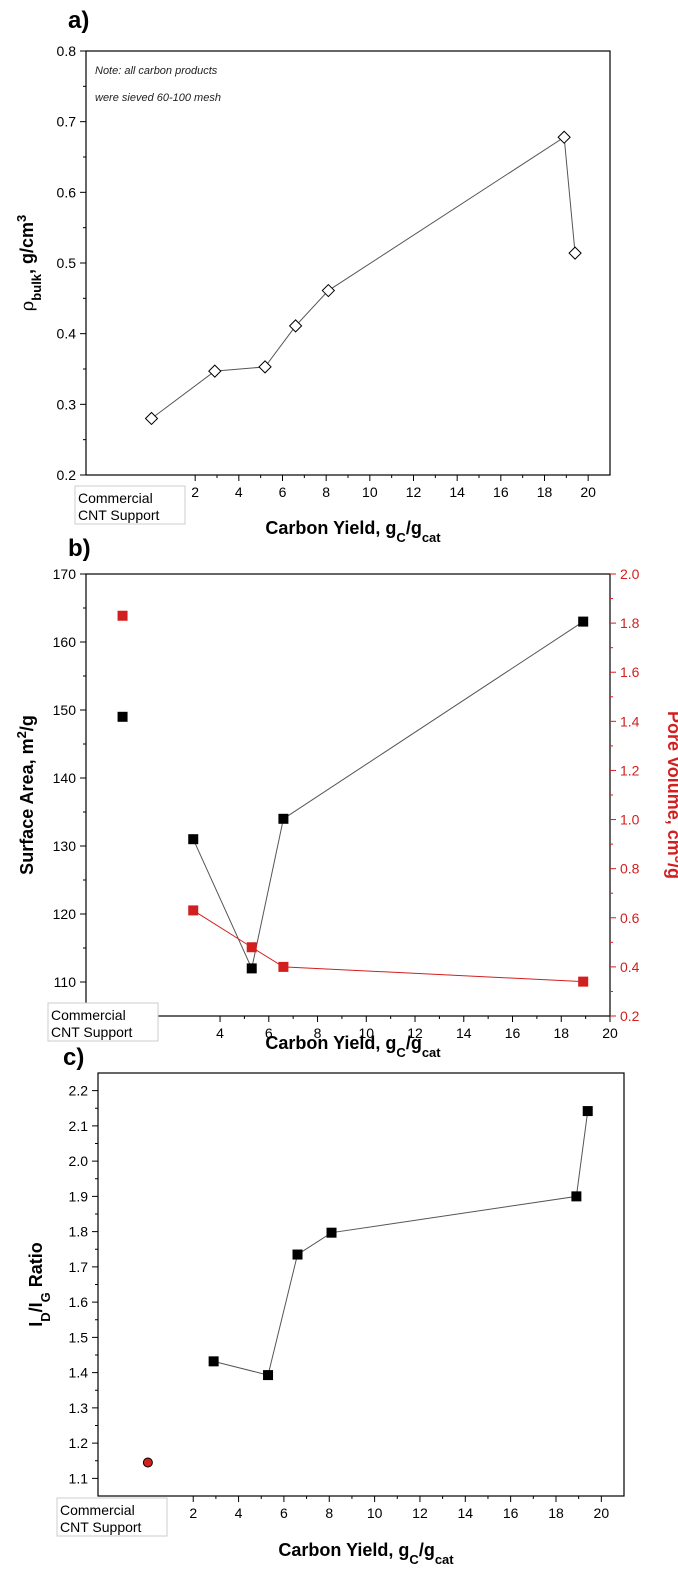 The height and width of the screenshot is (1571, 678). What do you see at coordinates (630, 574) in the screenshot?
I see `right-y-tick-label: 2.0` at bounding box center [630, 574].